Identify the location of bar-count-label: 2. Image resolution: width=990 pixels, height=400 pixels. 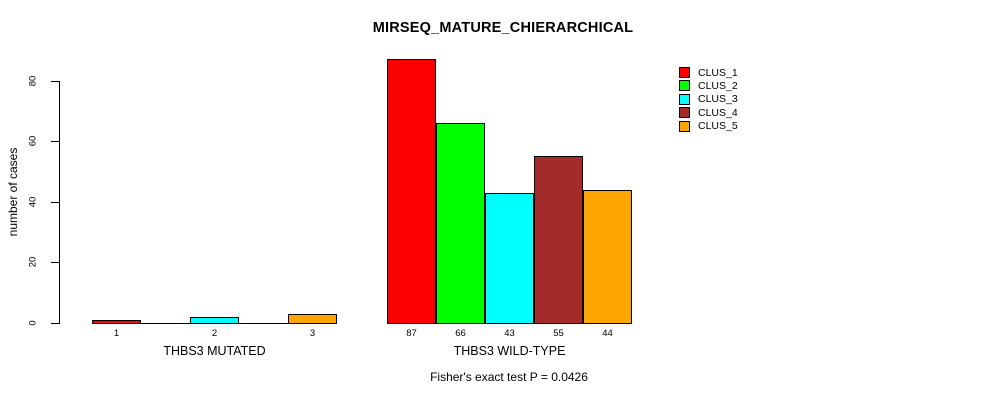
(214, 333).